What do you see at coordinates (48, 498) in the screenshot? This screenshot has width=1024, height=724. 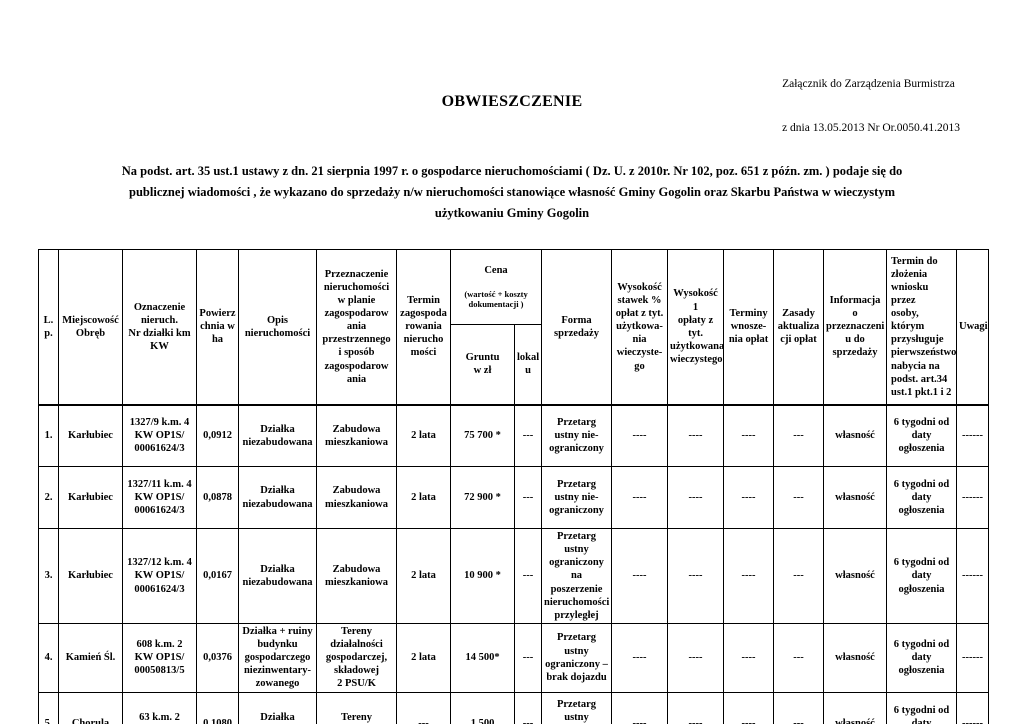 I see `cell-lp: 2.` at bounding box center [48, 498].